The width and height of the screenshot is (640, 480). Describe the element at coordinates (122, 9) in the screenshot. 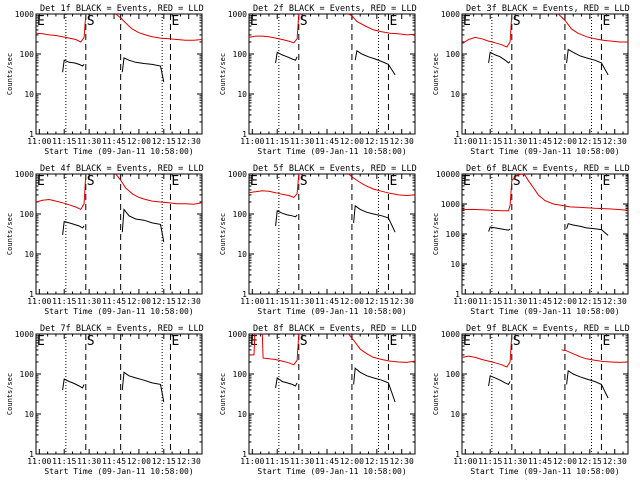

I see `panel-title: Det 1f BLACK = Events, RED = LLD` at that location.